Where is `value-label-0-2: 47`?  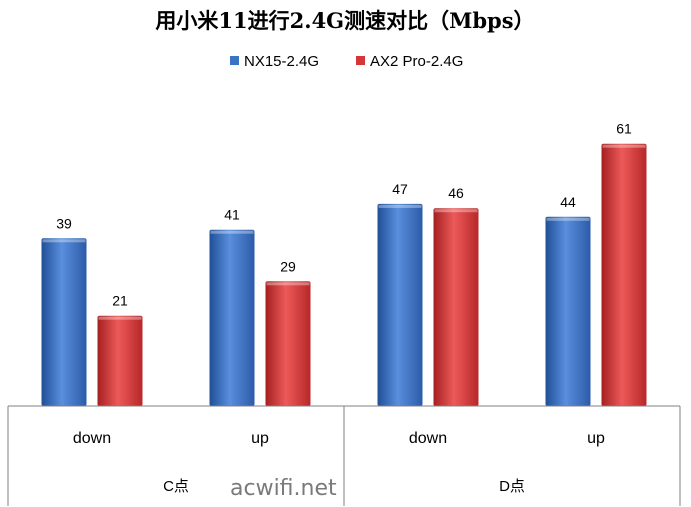
value-label-0-2: 47 is located at coordinates (400, 189).